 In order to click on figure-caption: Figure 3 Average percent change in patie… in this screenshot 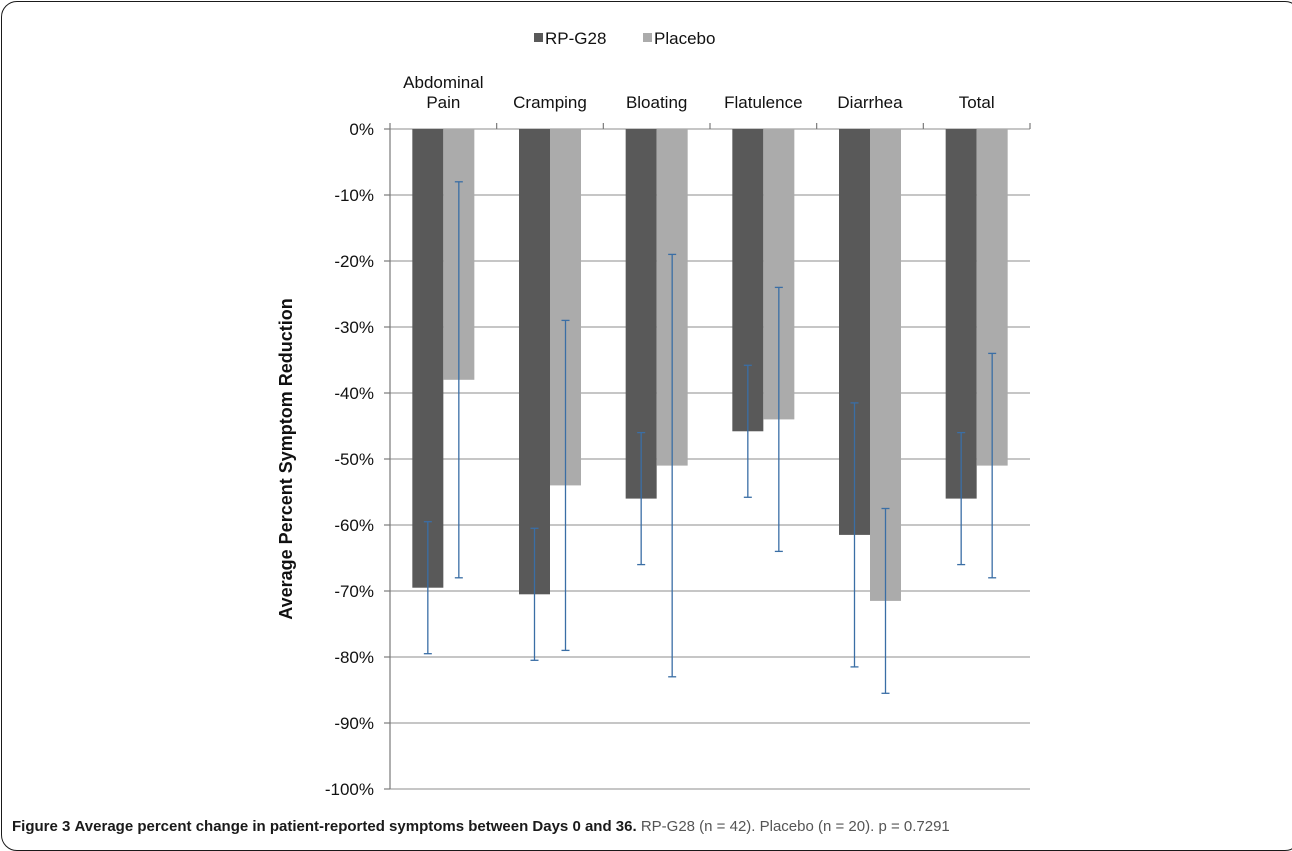, I will do `click(481, 826)`.